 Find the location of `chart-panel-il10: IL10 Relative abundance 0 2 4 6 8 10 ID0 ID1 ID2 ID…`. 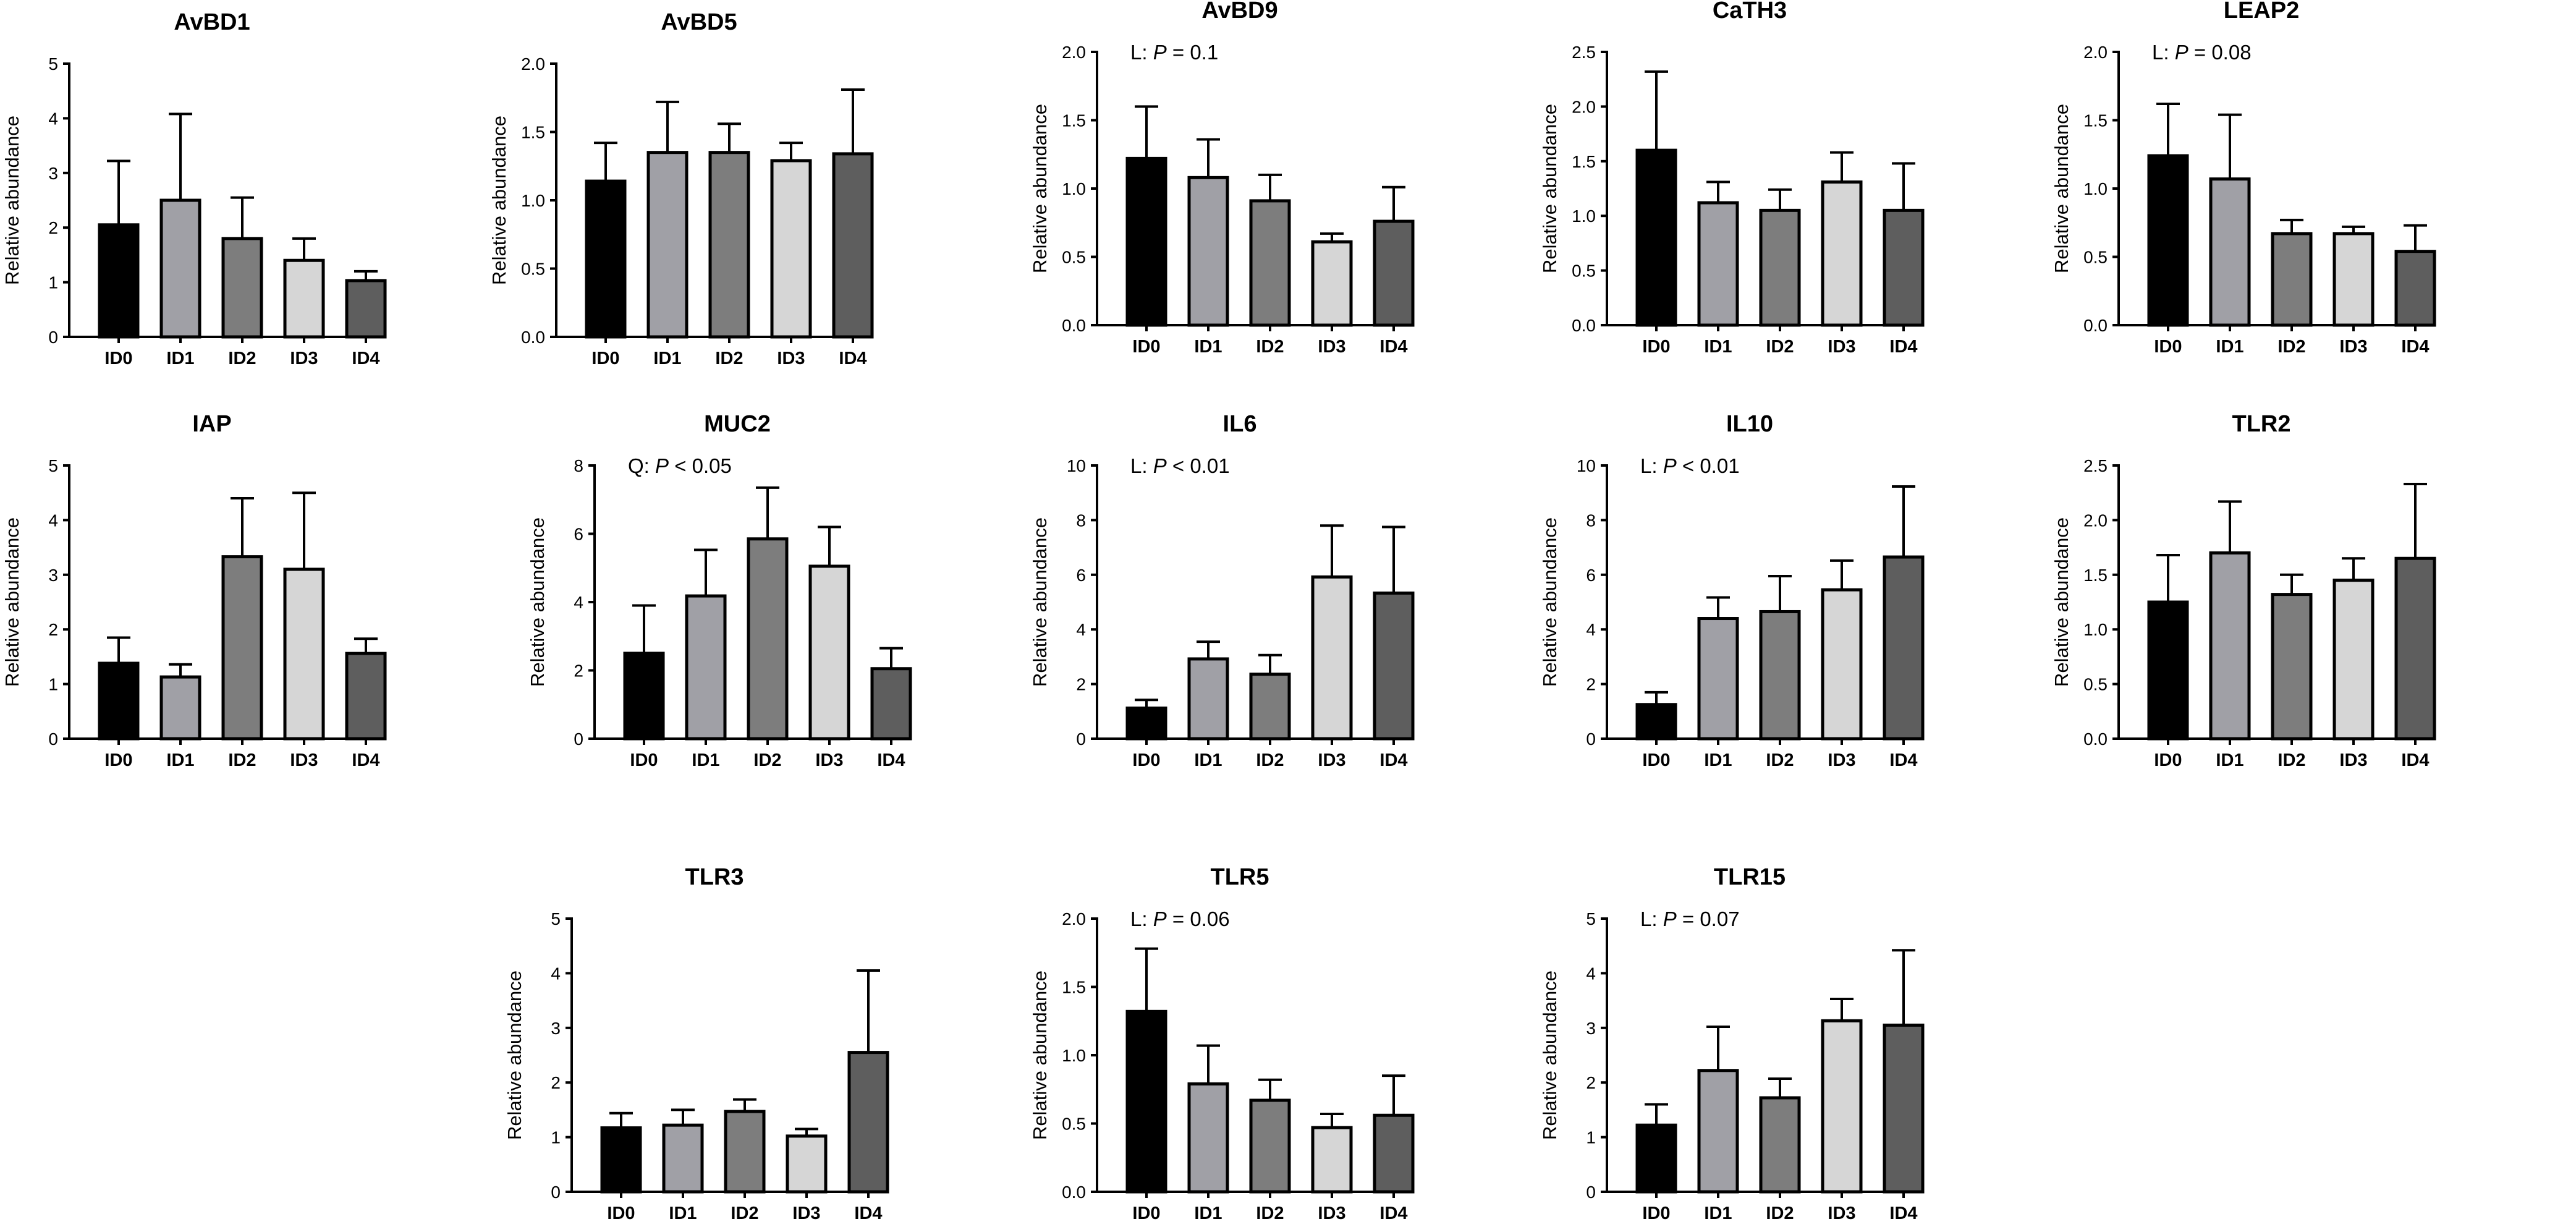

chart-panel-il10: IL10 Relative abundance 0 2 4 6 8 10 ID0 ID1 ID2 ID… is located at coordinates (1732, 590).